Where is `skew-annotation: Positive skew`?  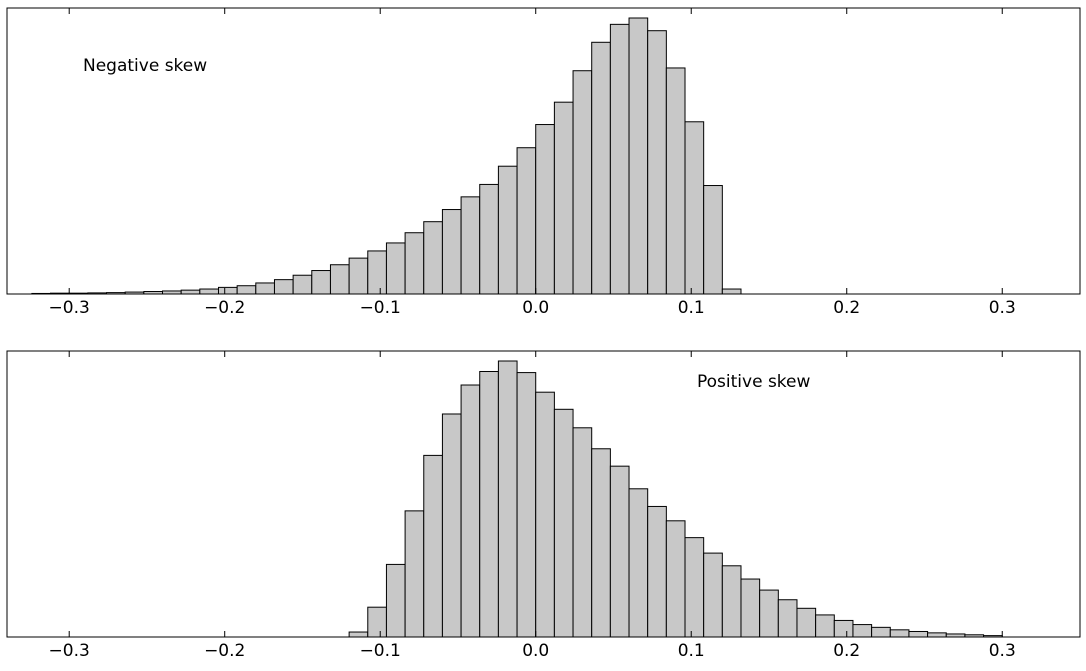 skew-annotation: Positive skew is located at coordinates (753, 382).